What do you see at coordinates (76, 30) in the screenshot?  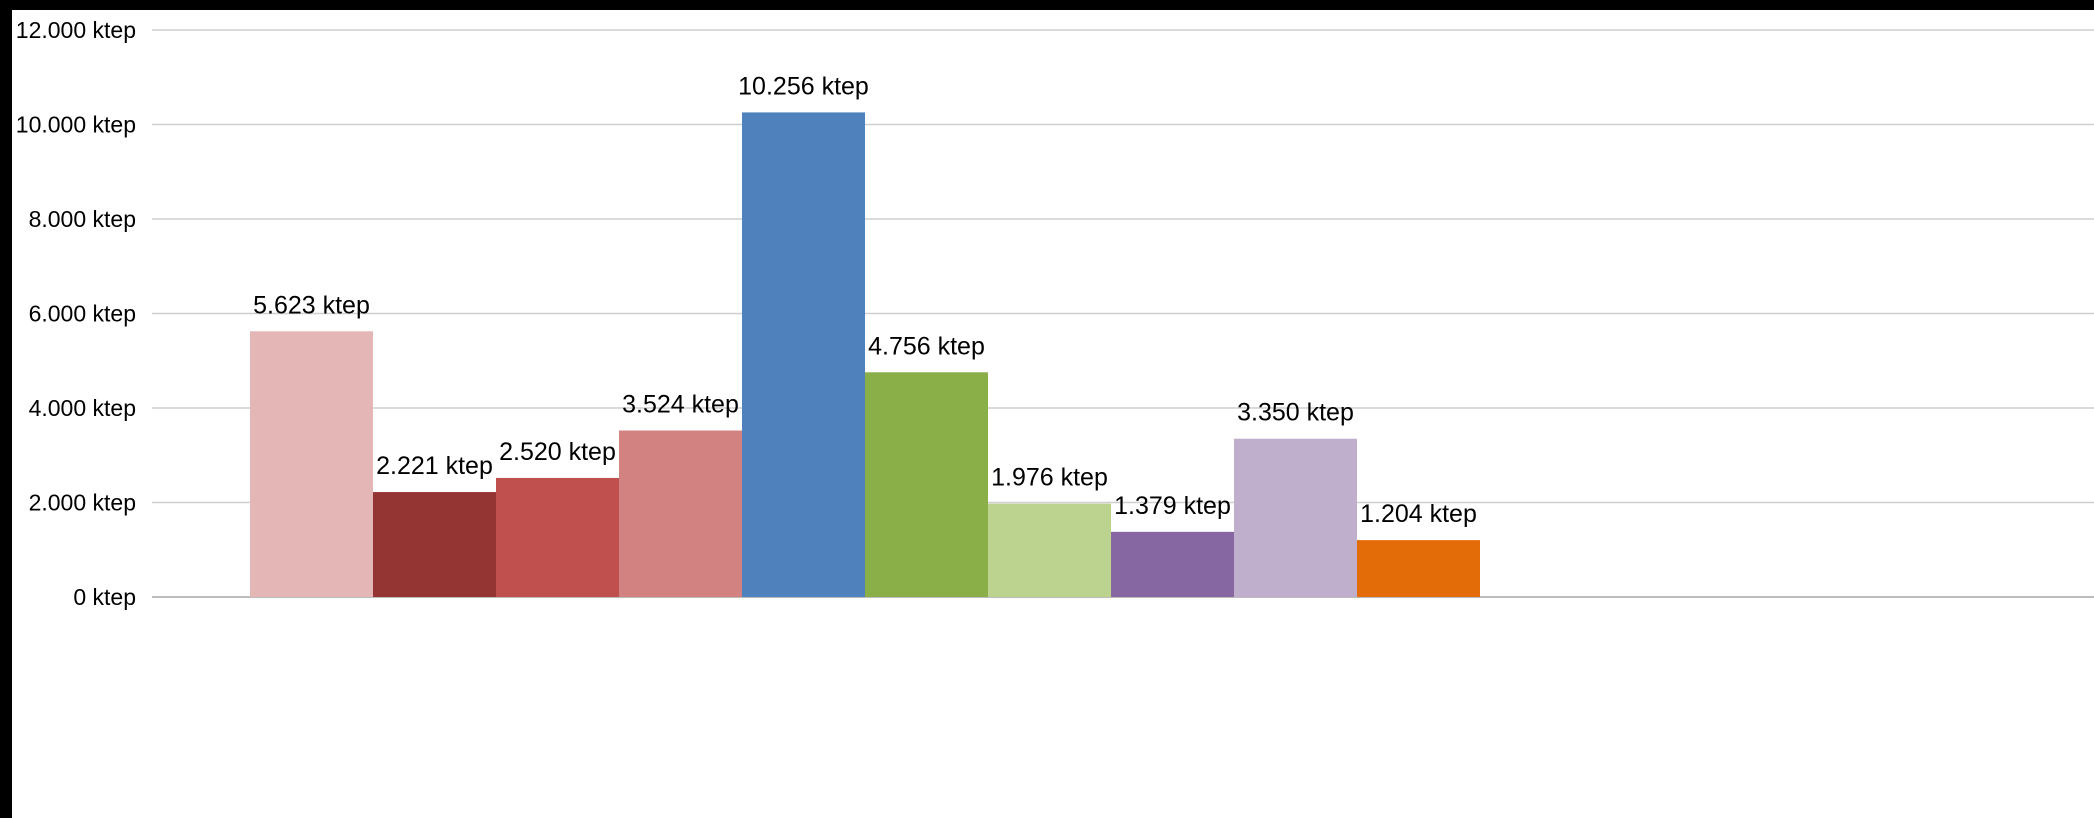 I see `y-tick-label: 12.000 ktep` at bounding box center [76, 30].